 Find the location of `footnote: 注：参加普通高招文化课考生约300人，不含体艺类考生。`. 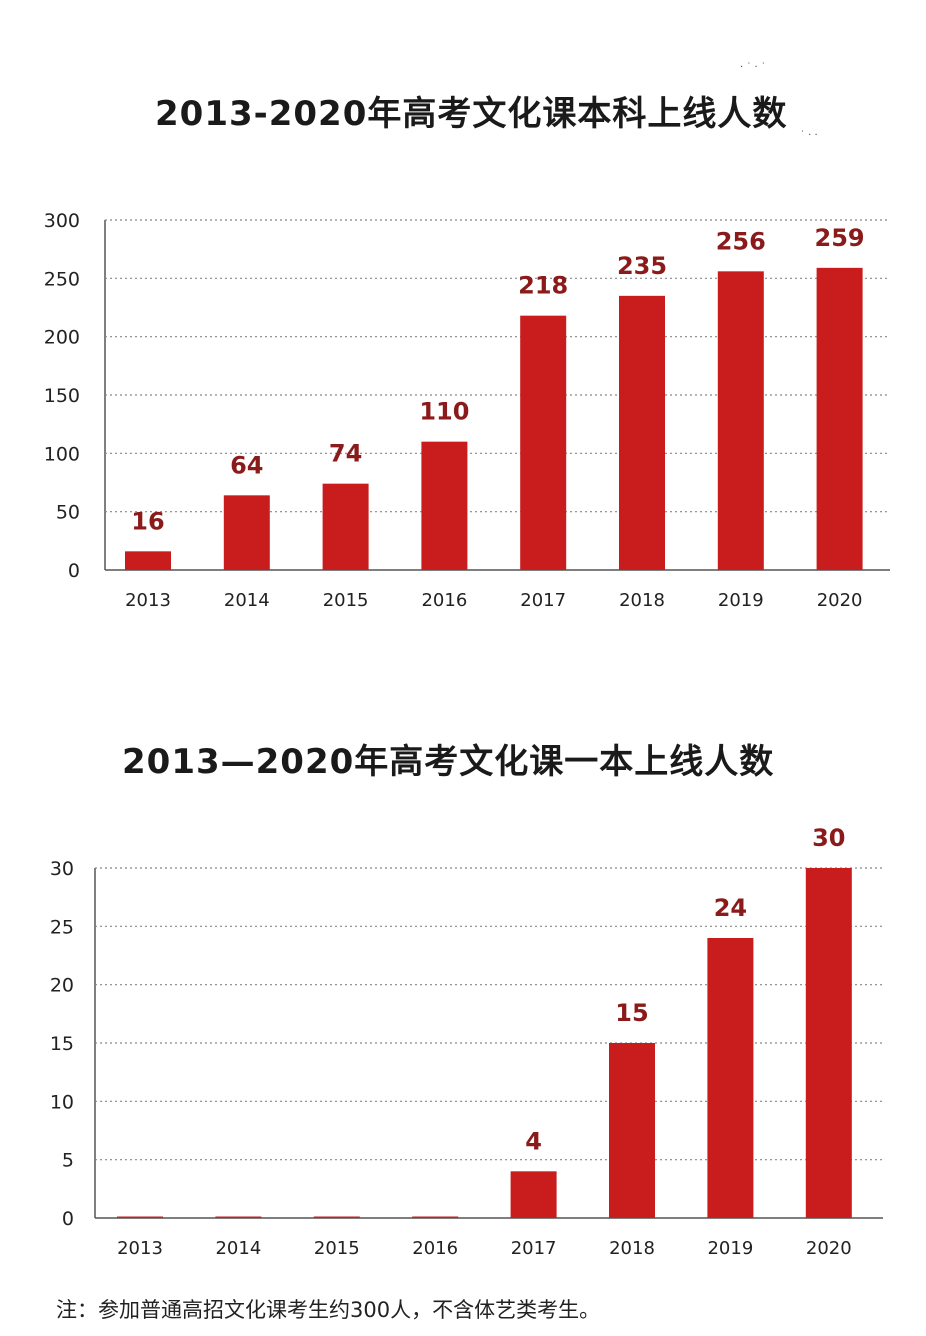

footnote: 注：参加普通高招文化课考生约300人，不含体艺类考生。 is located at coordinates (328, 1310).